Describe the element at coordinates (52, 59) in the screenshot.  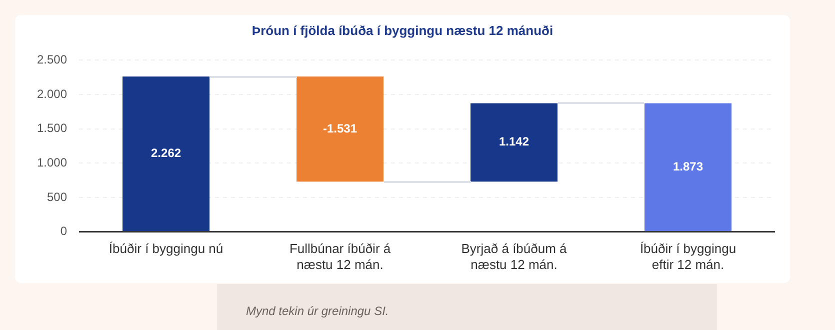
I see `y-tick-label: 2.500` at that location.